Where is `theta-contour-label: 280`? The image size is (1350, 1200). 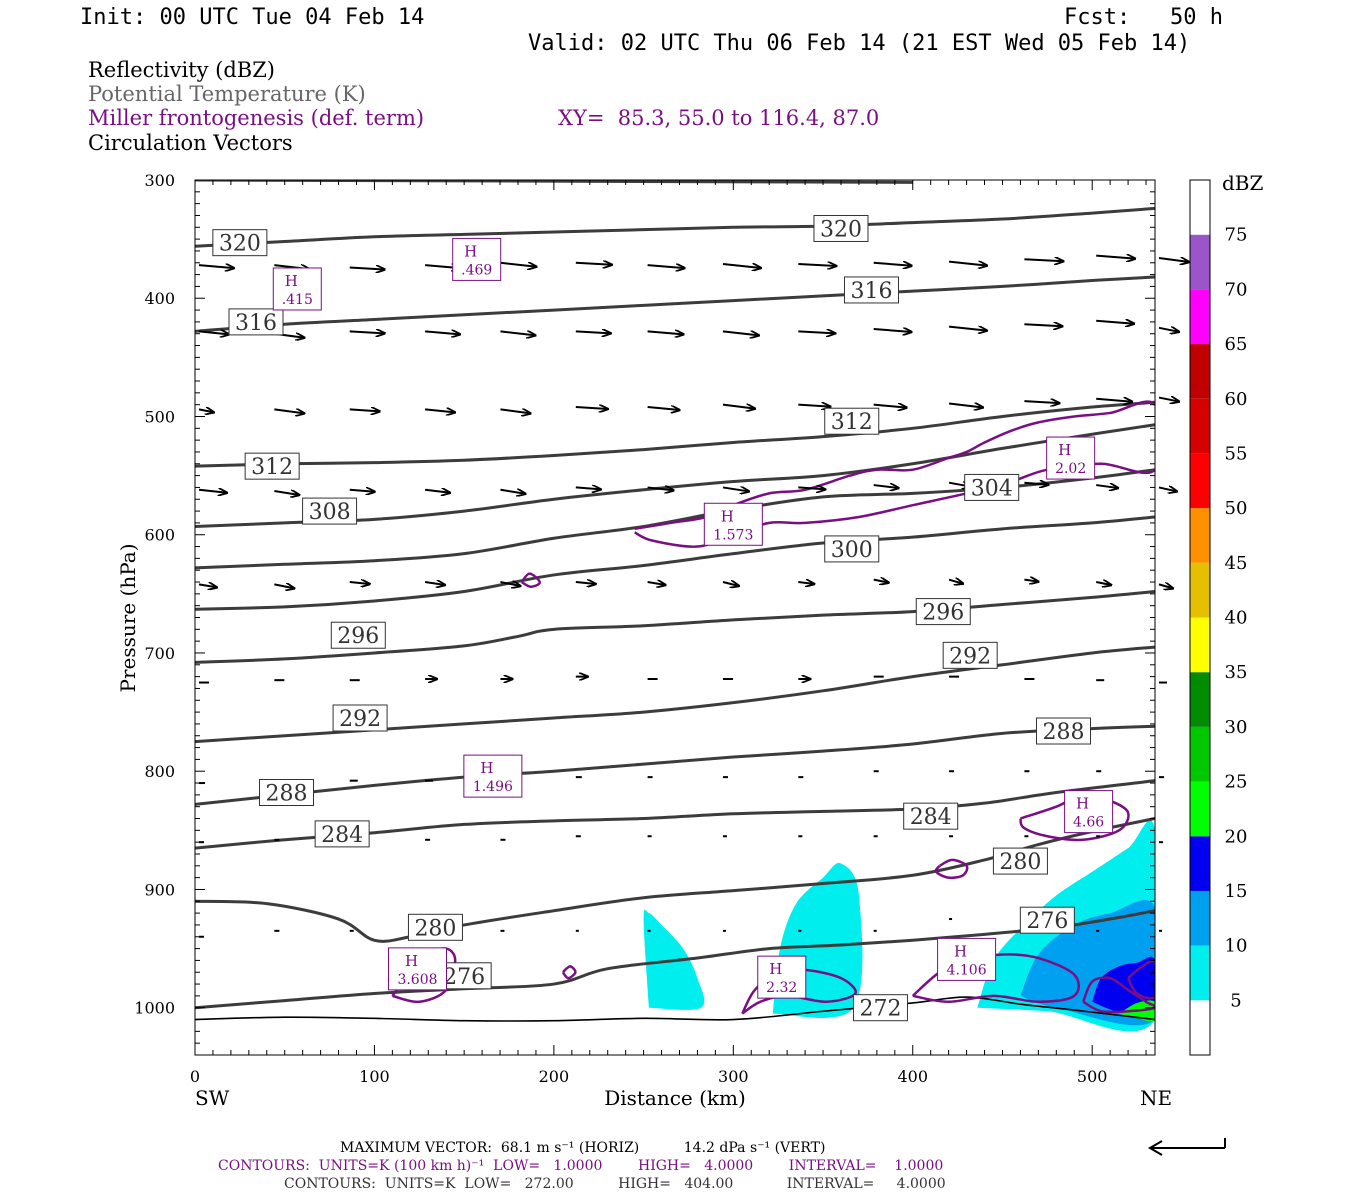 theta-contour-label: 280 is located at coordinates (1020, 861).